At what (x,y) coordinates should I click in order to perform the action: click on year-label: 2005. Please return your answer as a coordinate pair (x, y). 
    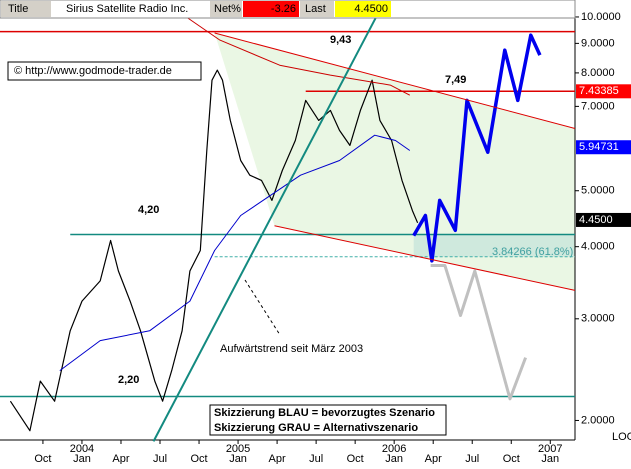
    Looking at the image, I should click on (238, 449).